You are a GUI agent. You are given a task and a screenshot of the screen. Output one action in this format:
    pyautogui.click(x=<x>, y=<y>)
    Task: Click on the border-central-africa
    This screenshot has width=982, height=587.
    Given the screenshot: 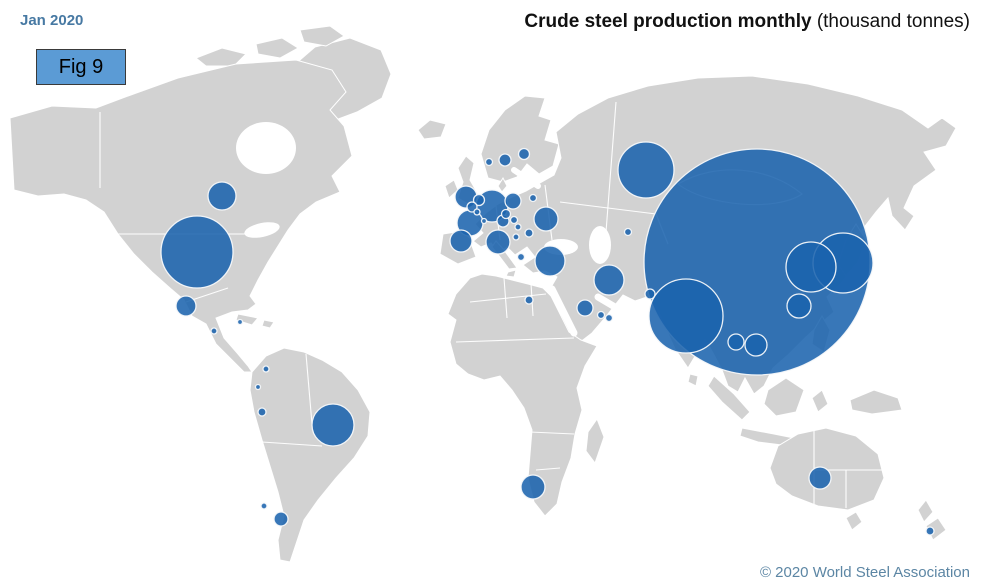 What is the action you would take?
    pyautogui.click(x=552, y=433)
    